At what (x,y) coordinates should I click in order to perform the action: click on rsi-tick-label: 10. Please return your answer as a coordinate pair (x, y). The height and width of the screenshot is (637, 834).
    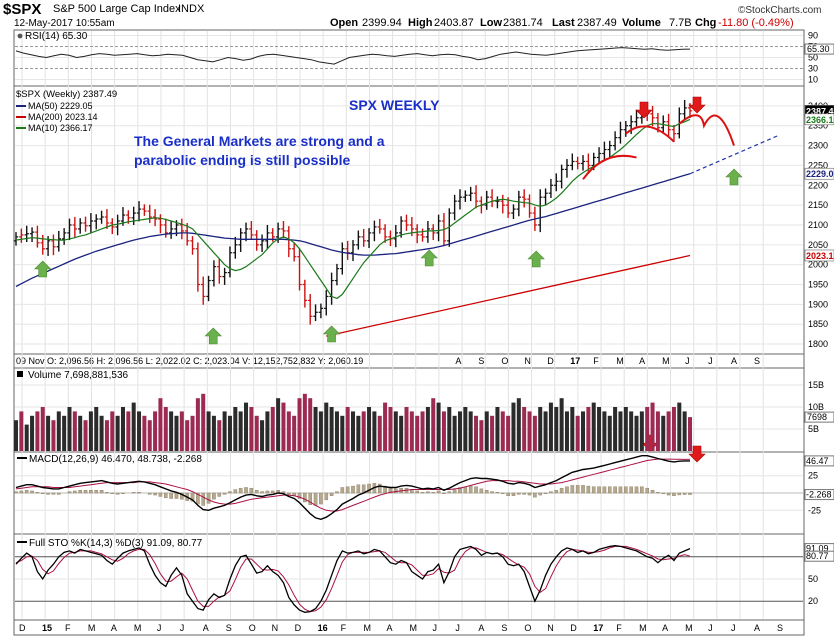
    Looking at the image, I should click on (813, 80).